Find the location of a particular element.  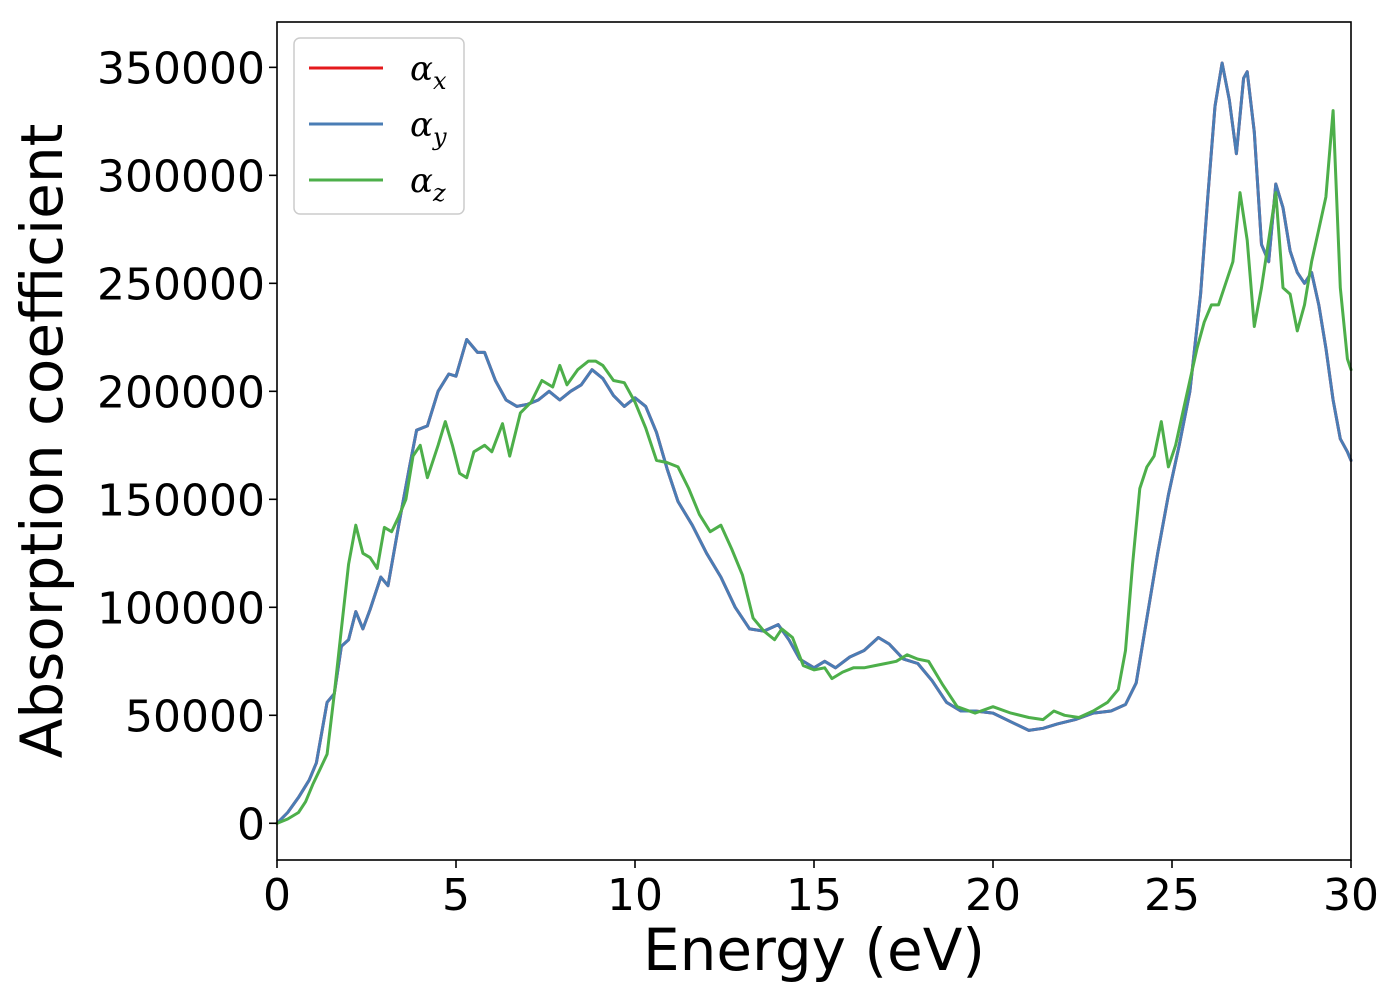

x-tick-label: 5 is located at coordinates (456, 895).